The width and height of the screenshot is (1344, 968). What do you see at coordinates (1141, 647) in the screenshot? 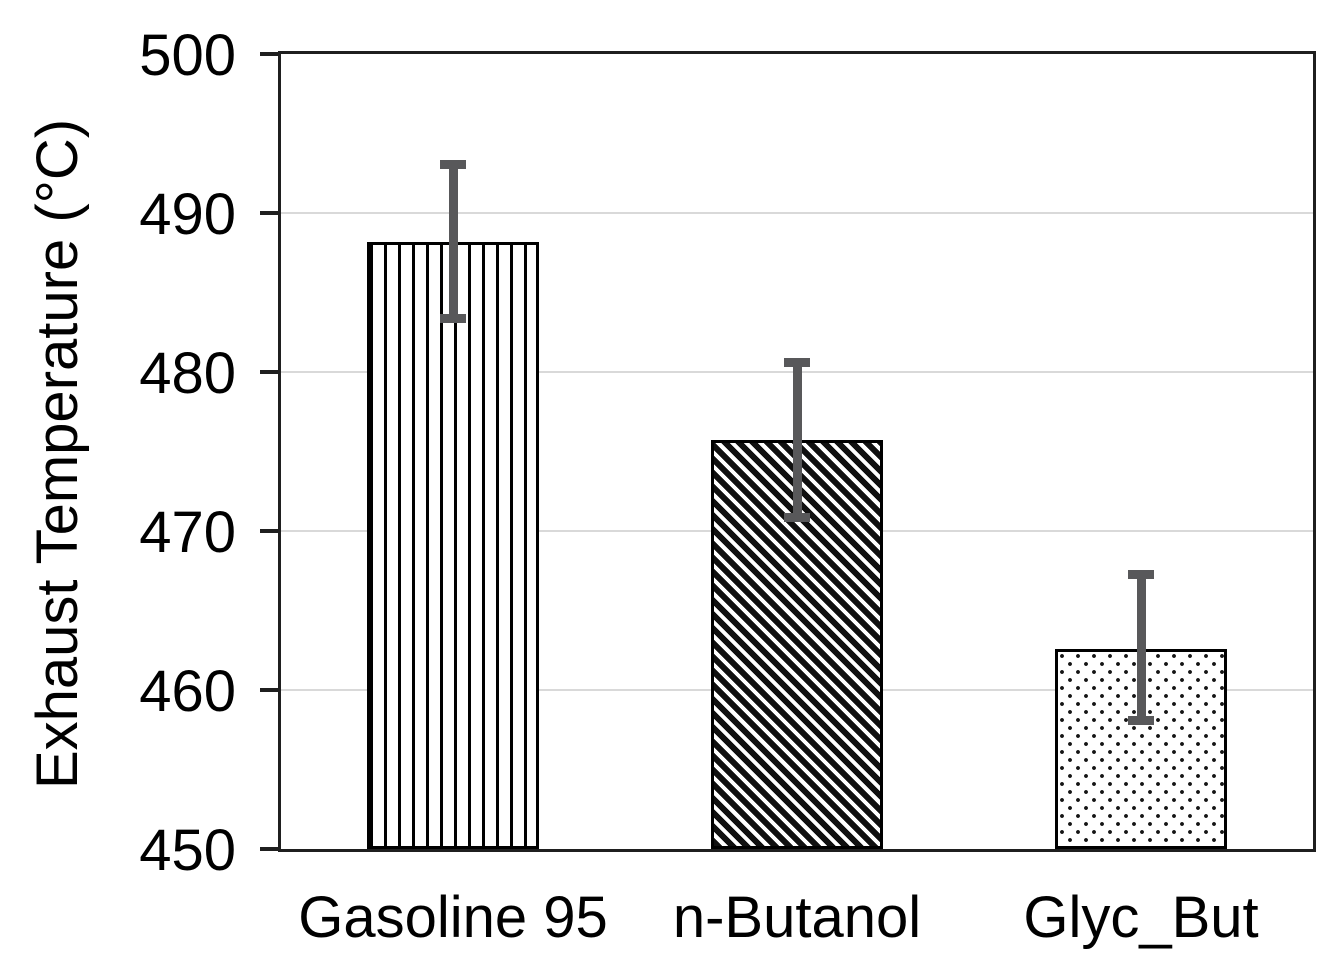
I see `error-bar-glyc-but` at bounding box center [1141, 647].